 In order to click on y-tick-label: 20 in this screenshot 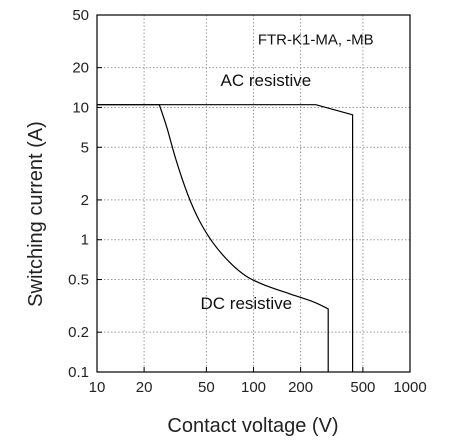, I will do `click(80, 68)`.